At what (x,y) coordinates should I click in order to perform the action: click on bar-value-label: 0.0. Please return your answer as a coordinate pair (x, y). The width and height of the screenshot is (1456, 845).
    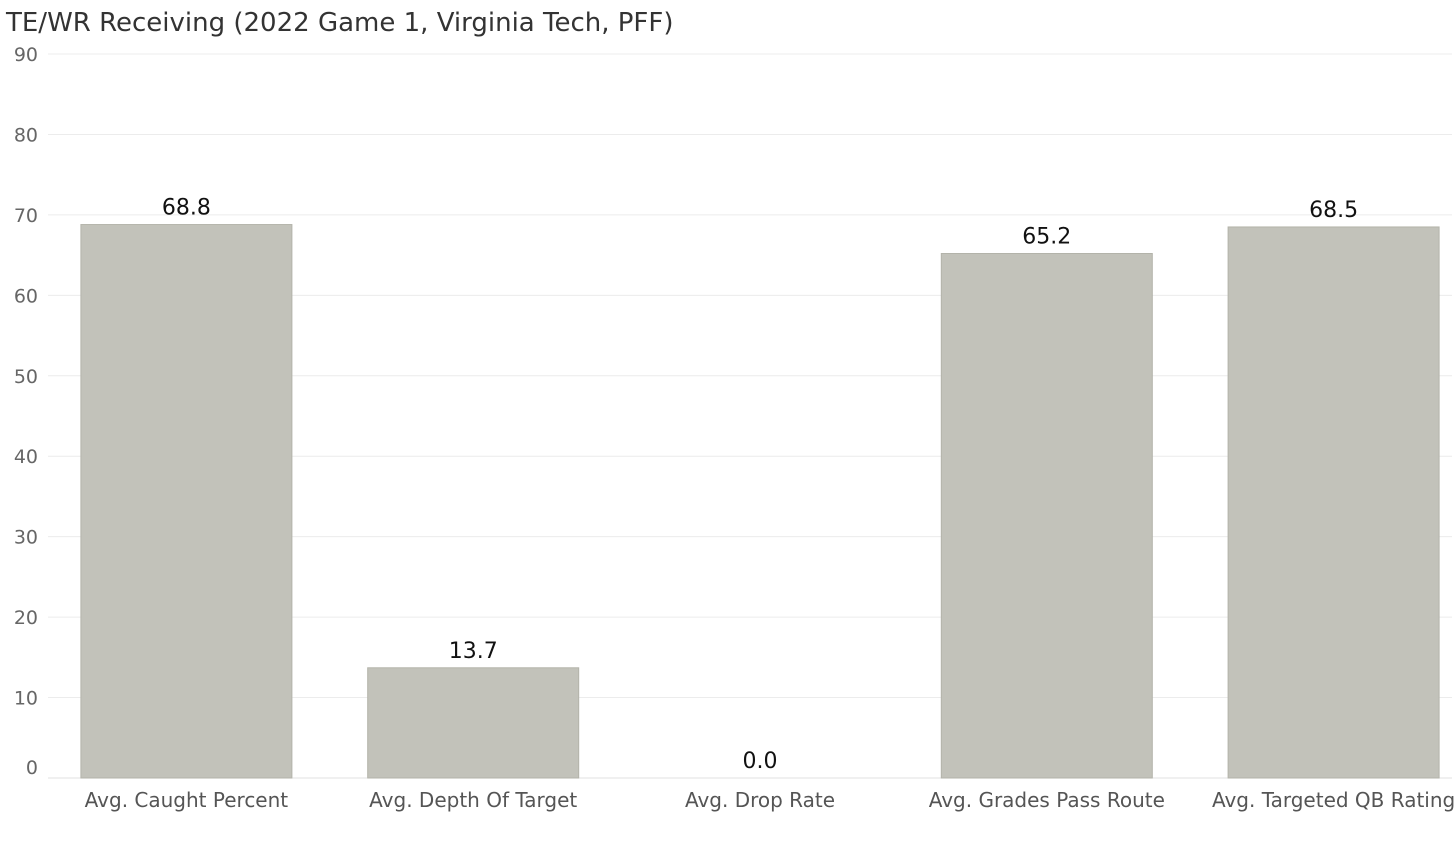
    Looking at the image, I should click on (760, 761).